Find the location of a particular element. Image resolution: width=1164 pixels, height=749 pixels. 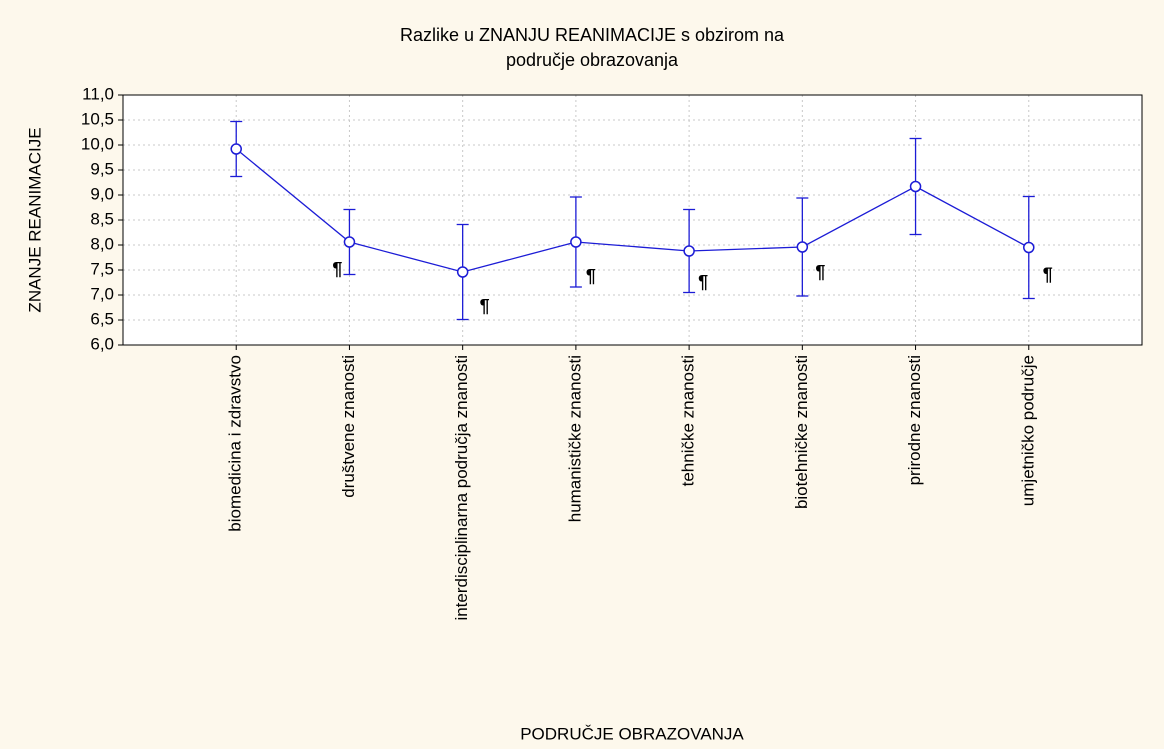

x-tick-label: društvene znanosti is located at coordinates (348, 426).